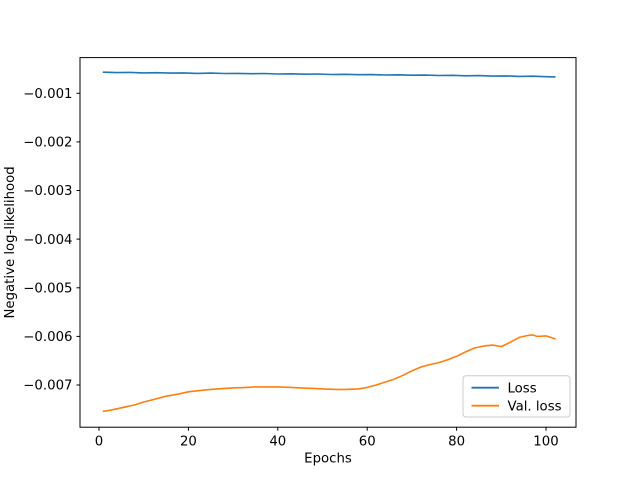  What do you see at coordinates (545, 442) in the screenshot?
I see `x-tick-label: 100` at bounding box center [545, 442].